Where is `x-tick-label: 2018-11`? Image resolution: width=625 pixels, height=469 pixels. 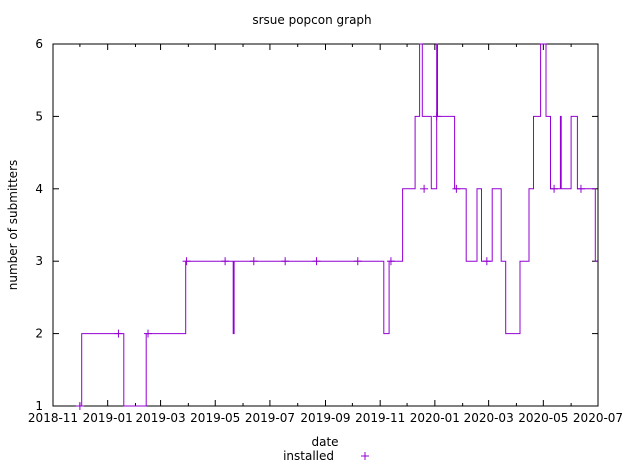 x-tick-label: 2018-11 is located at coordinates (53, 418).